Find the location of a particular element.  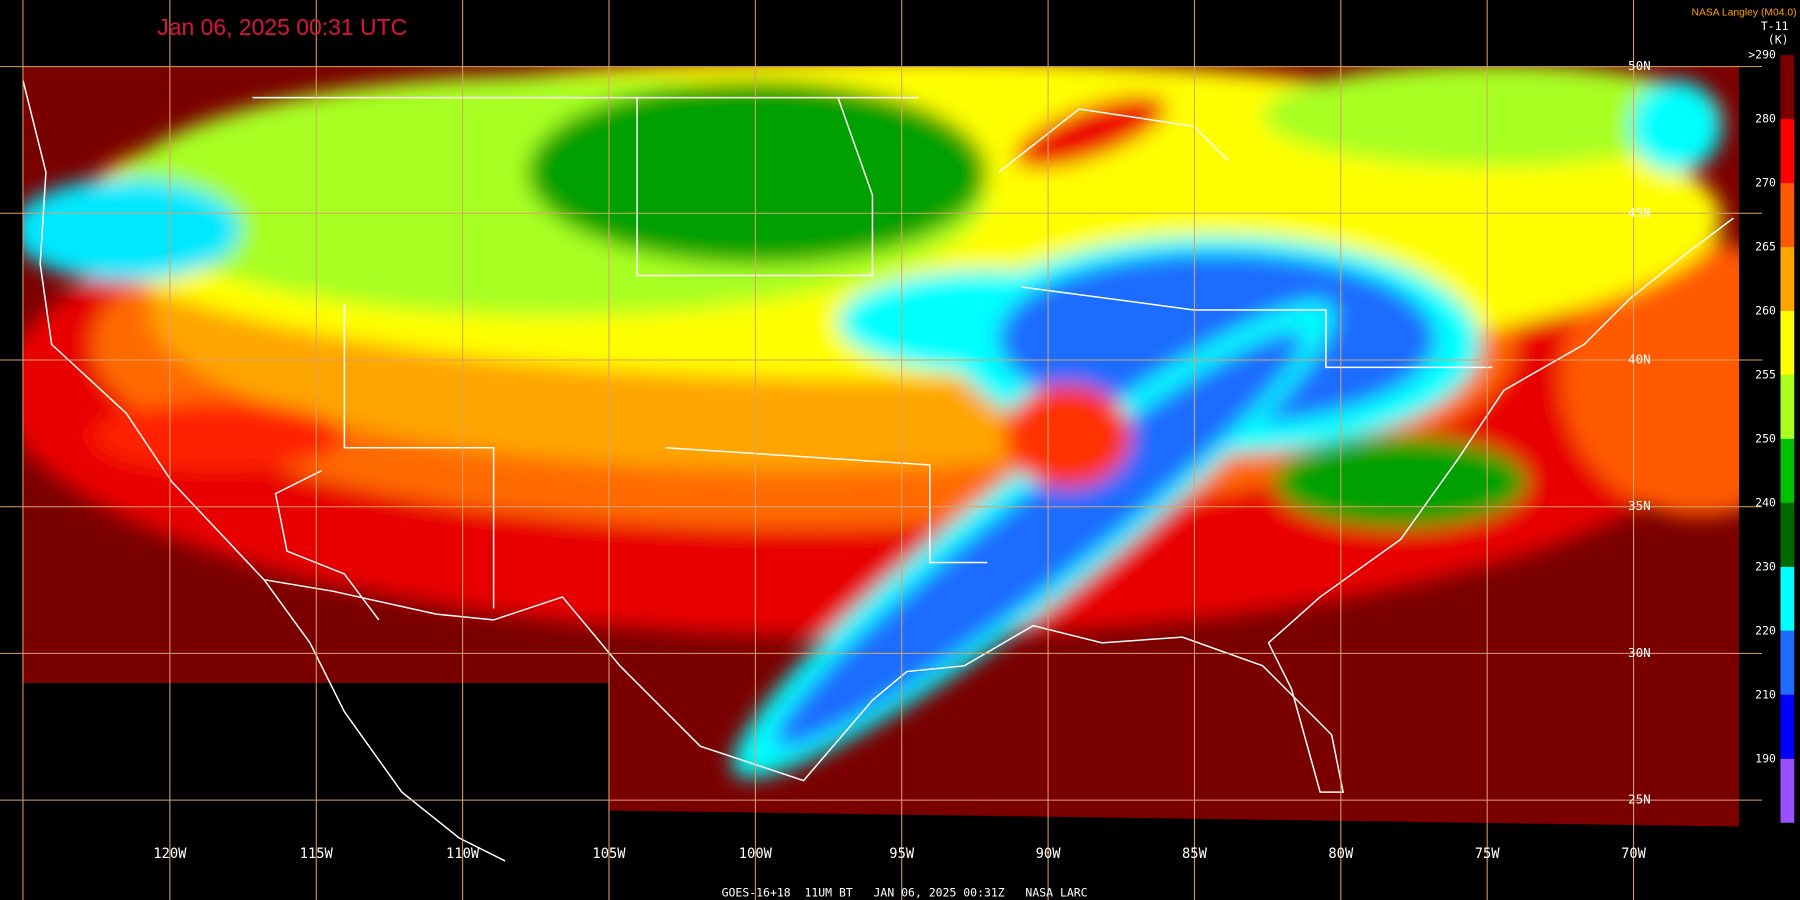

colorbar-label: 190 is located at coordinates (1765, 758).